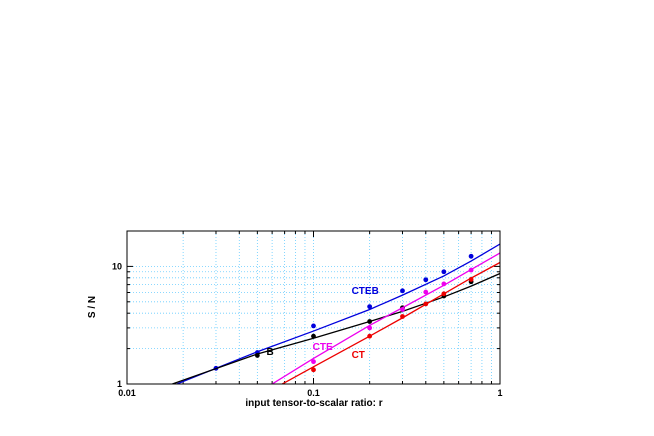 The image size is (654, 436). I want to click on y-tick-label: 1, so click(119, 384).